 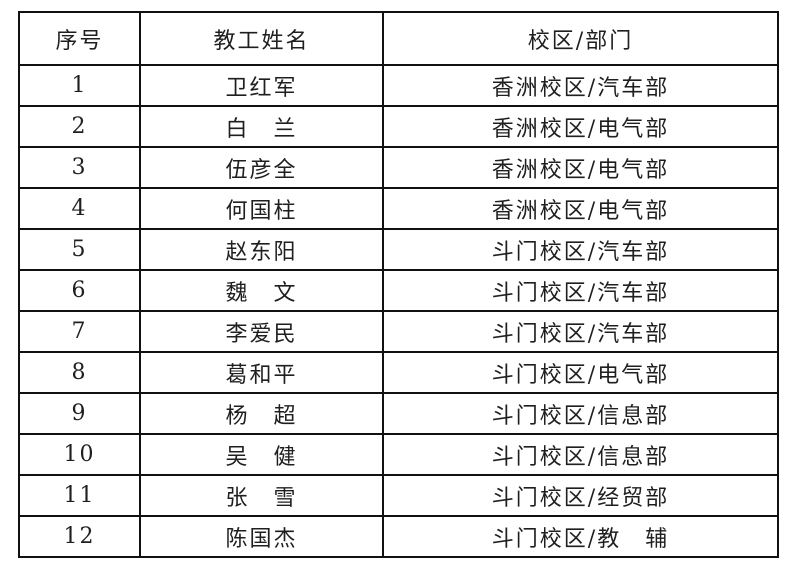 What do you see at coordinates (79, 536) in the screenshot?
I see `serial-cell: 12` at bounding box center [79, 536].